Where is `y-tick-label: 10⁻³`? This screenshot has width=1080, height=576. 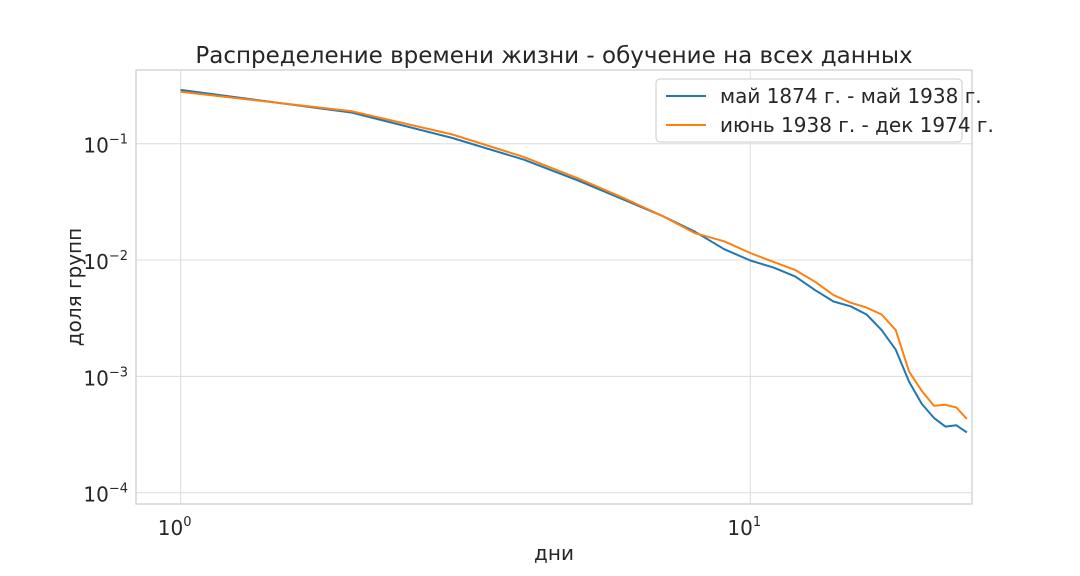
y-tick-label: 10⁻³ is located at coordinates (105, 377).